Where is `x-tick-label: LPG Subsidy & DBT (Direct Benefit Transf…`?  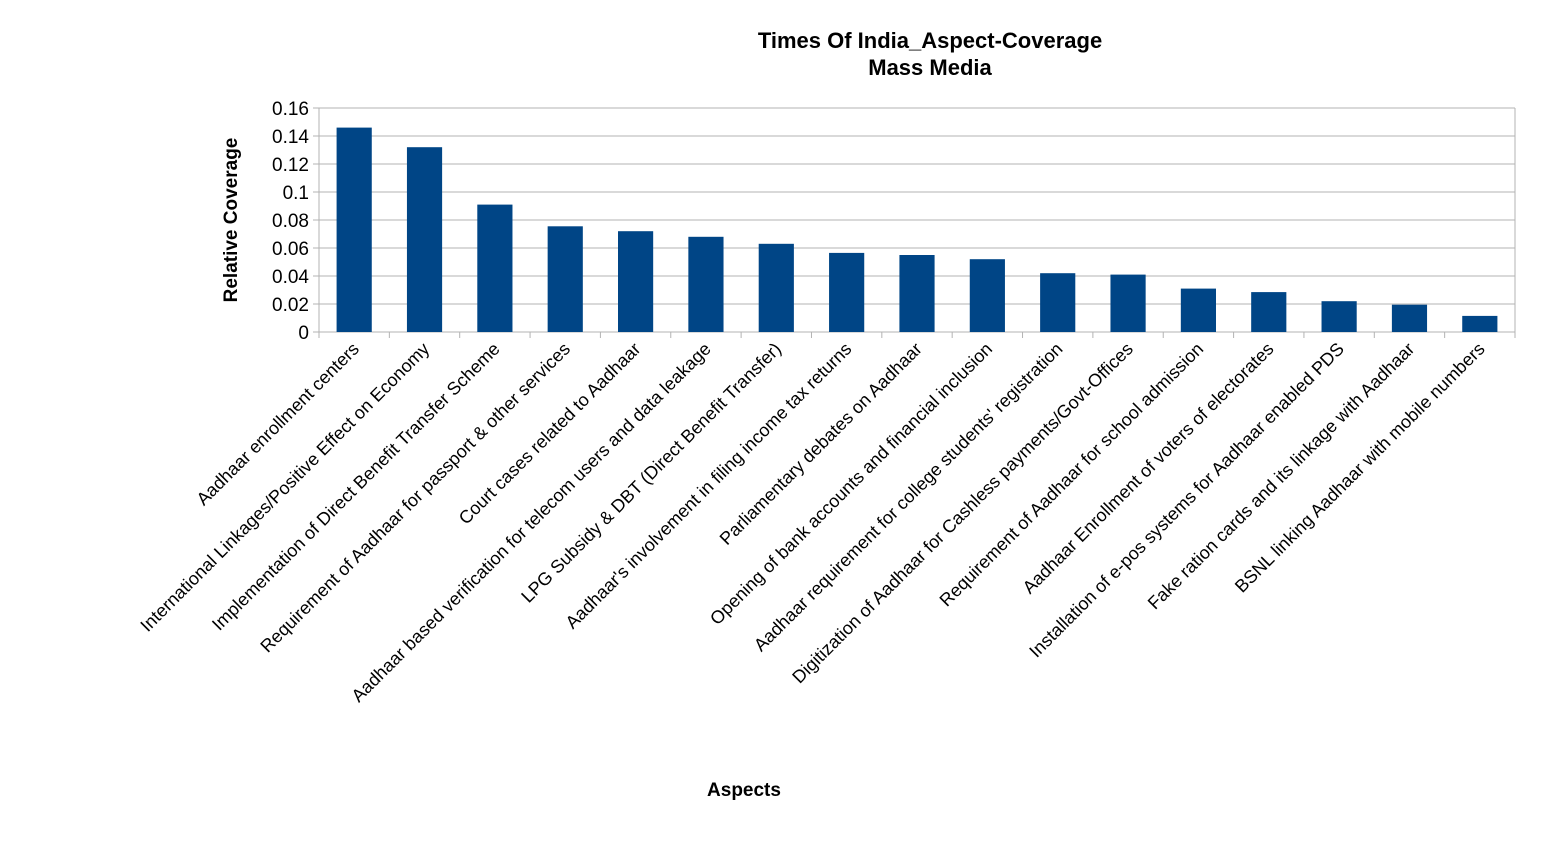 x-tick-label: LPG Subsidy & DBT (Direct Benefit Transf… is located at coordinates (651, 473).